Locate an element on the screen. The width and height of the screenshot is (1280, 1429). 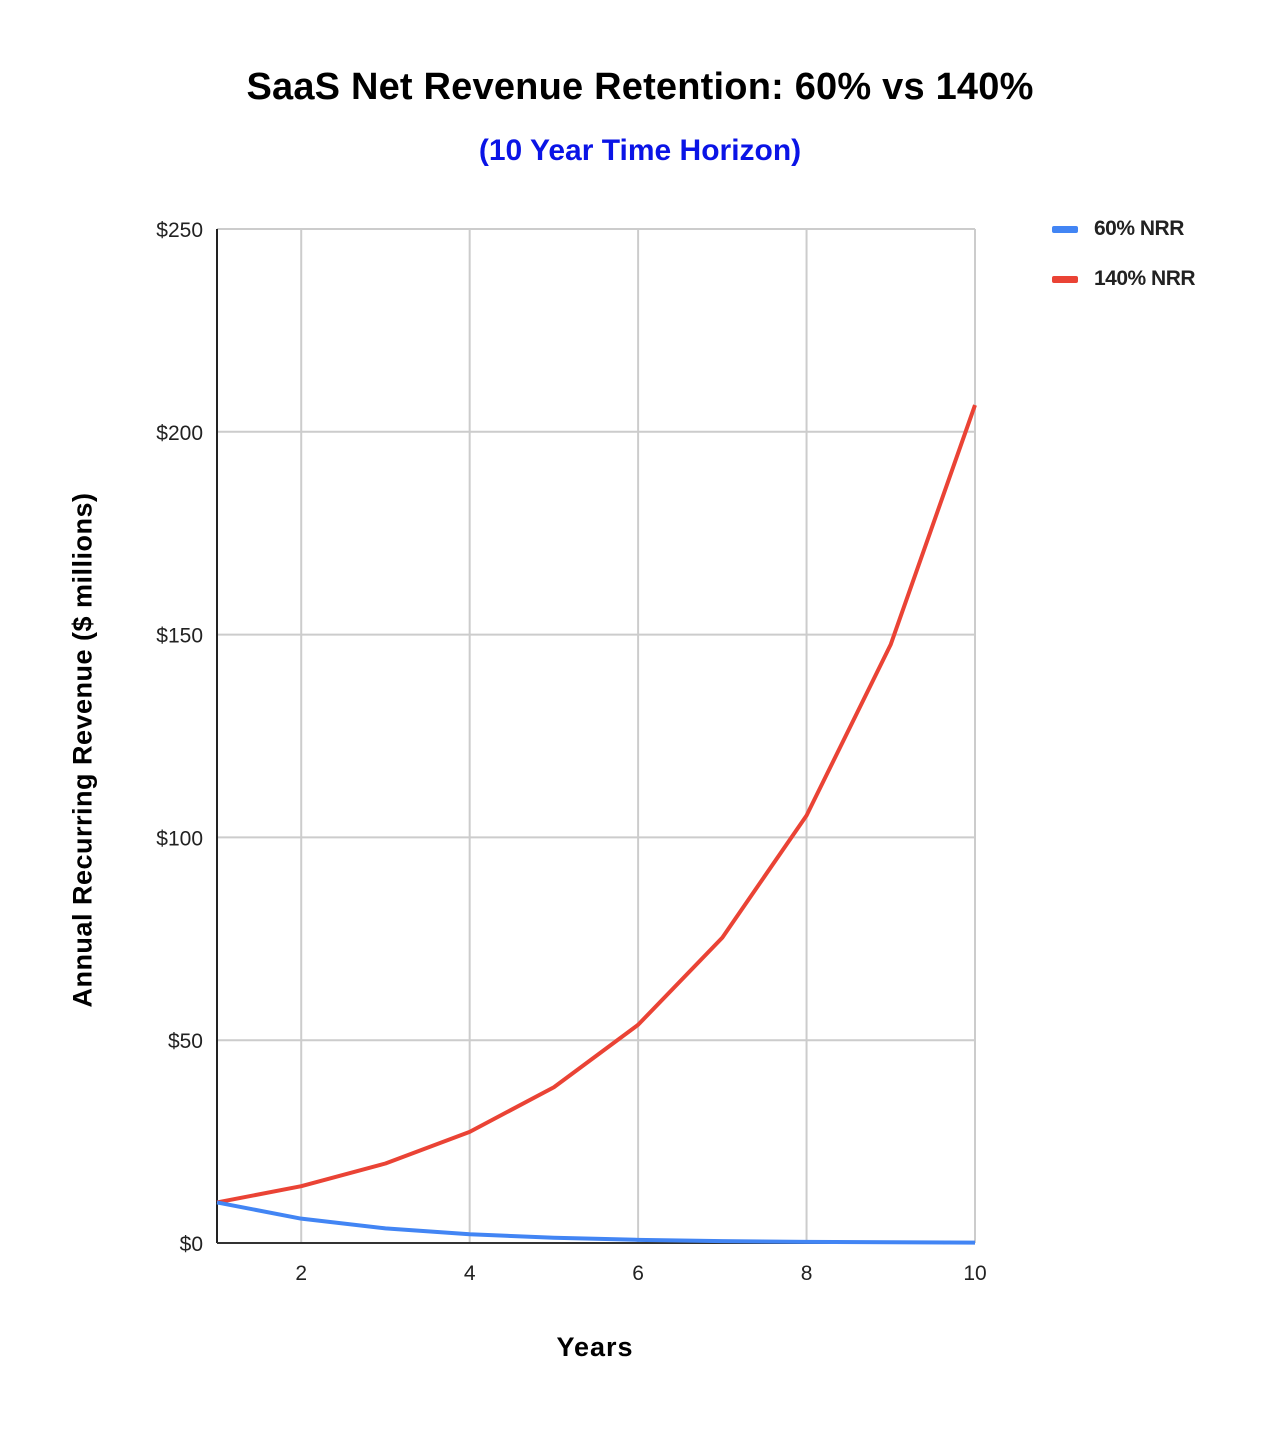
legend-label: 140% NRR is located at coordinates (1145, 278).